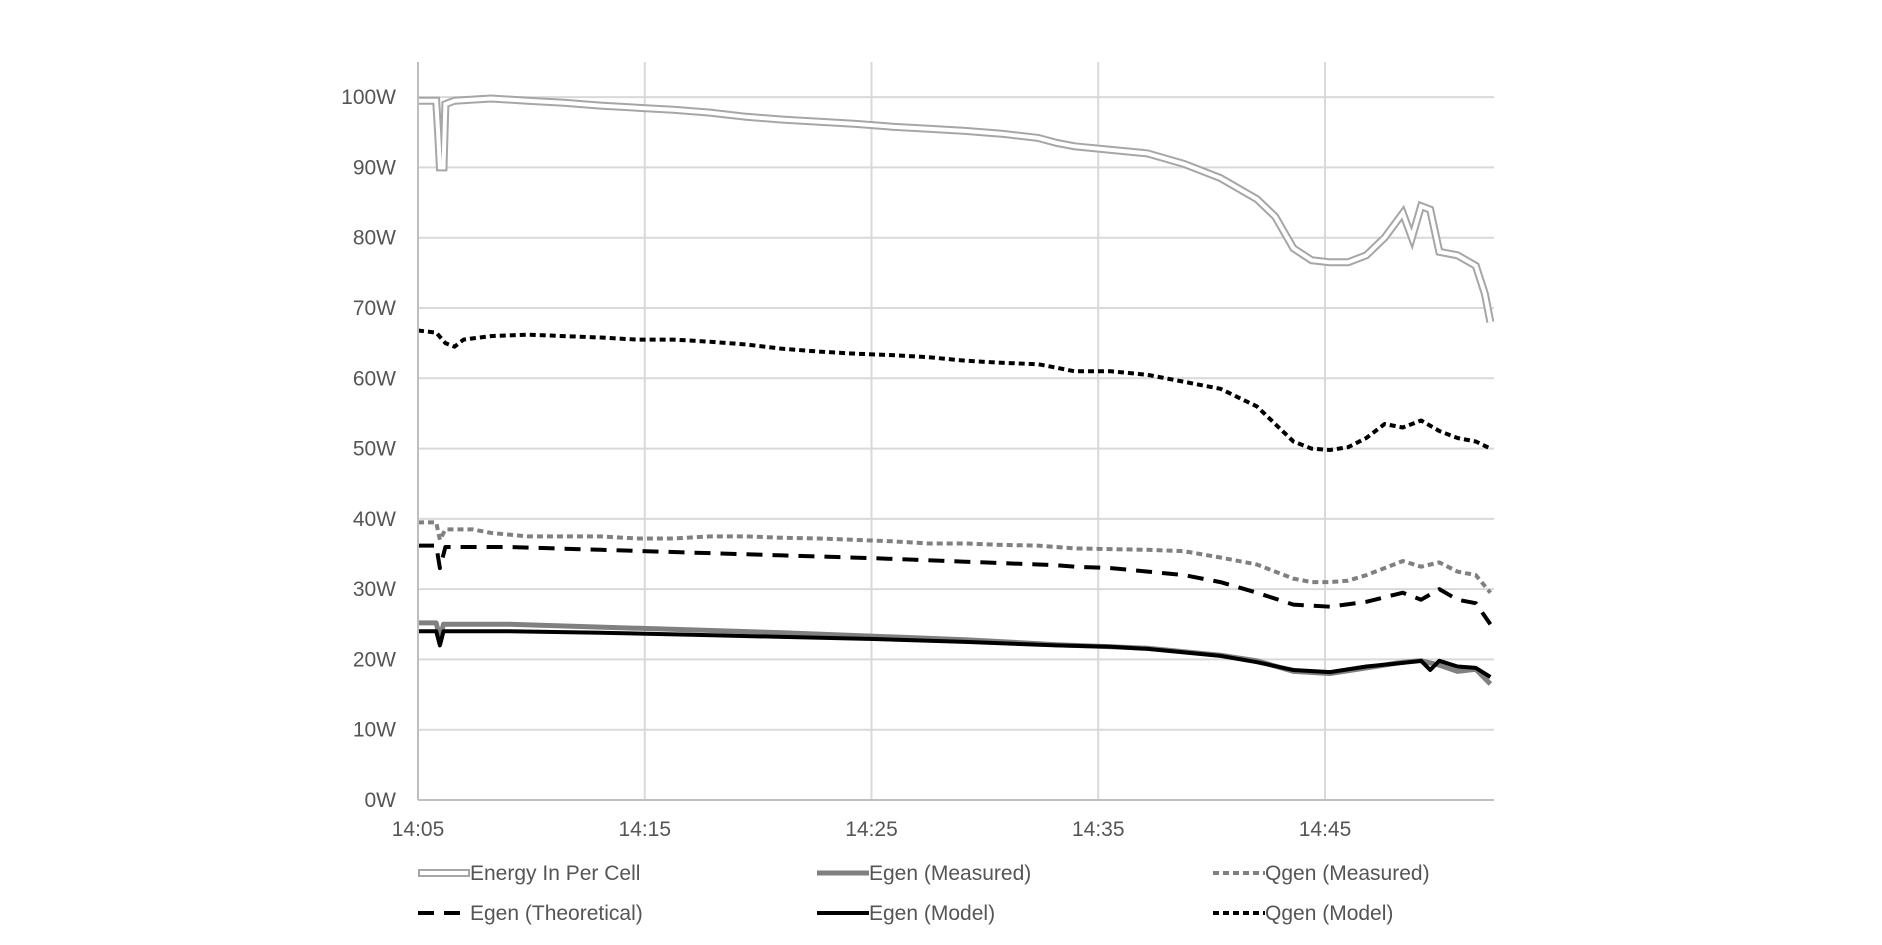 This screenshot has height=945, width=1882. I want to click on series-qgen-measured, so click(955, 557).